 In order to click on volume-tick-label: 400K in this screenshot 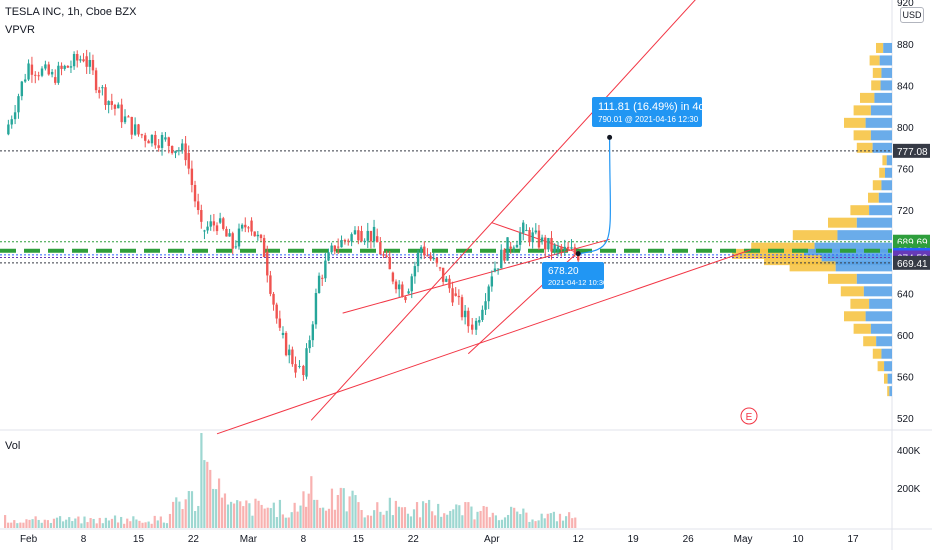, I will do `click(909, 451)`.